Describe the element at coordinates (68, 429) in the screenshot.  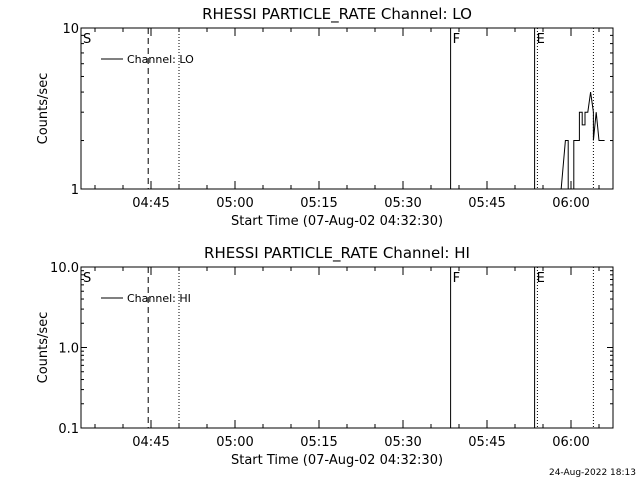
I see `y-tick-label: 0.1` at that location.